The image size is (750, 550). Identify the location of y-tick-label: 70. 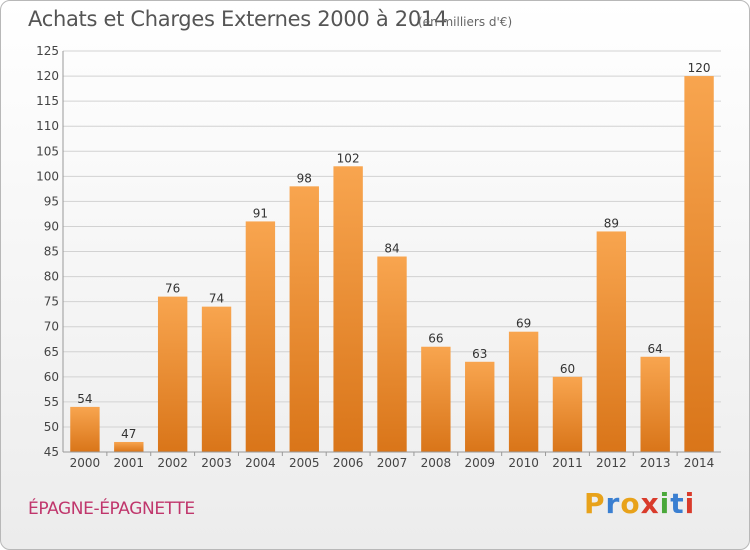
(51, 327).